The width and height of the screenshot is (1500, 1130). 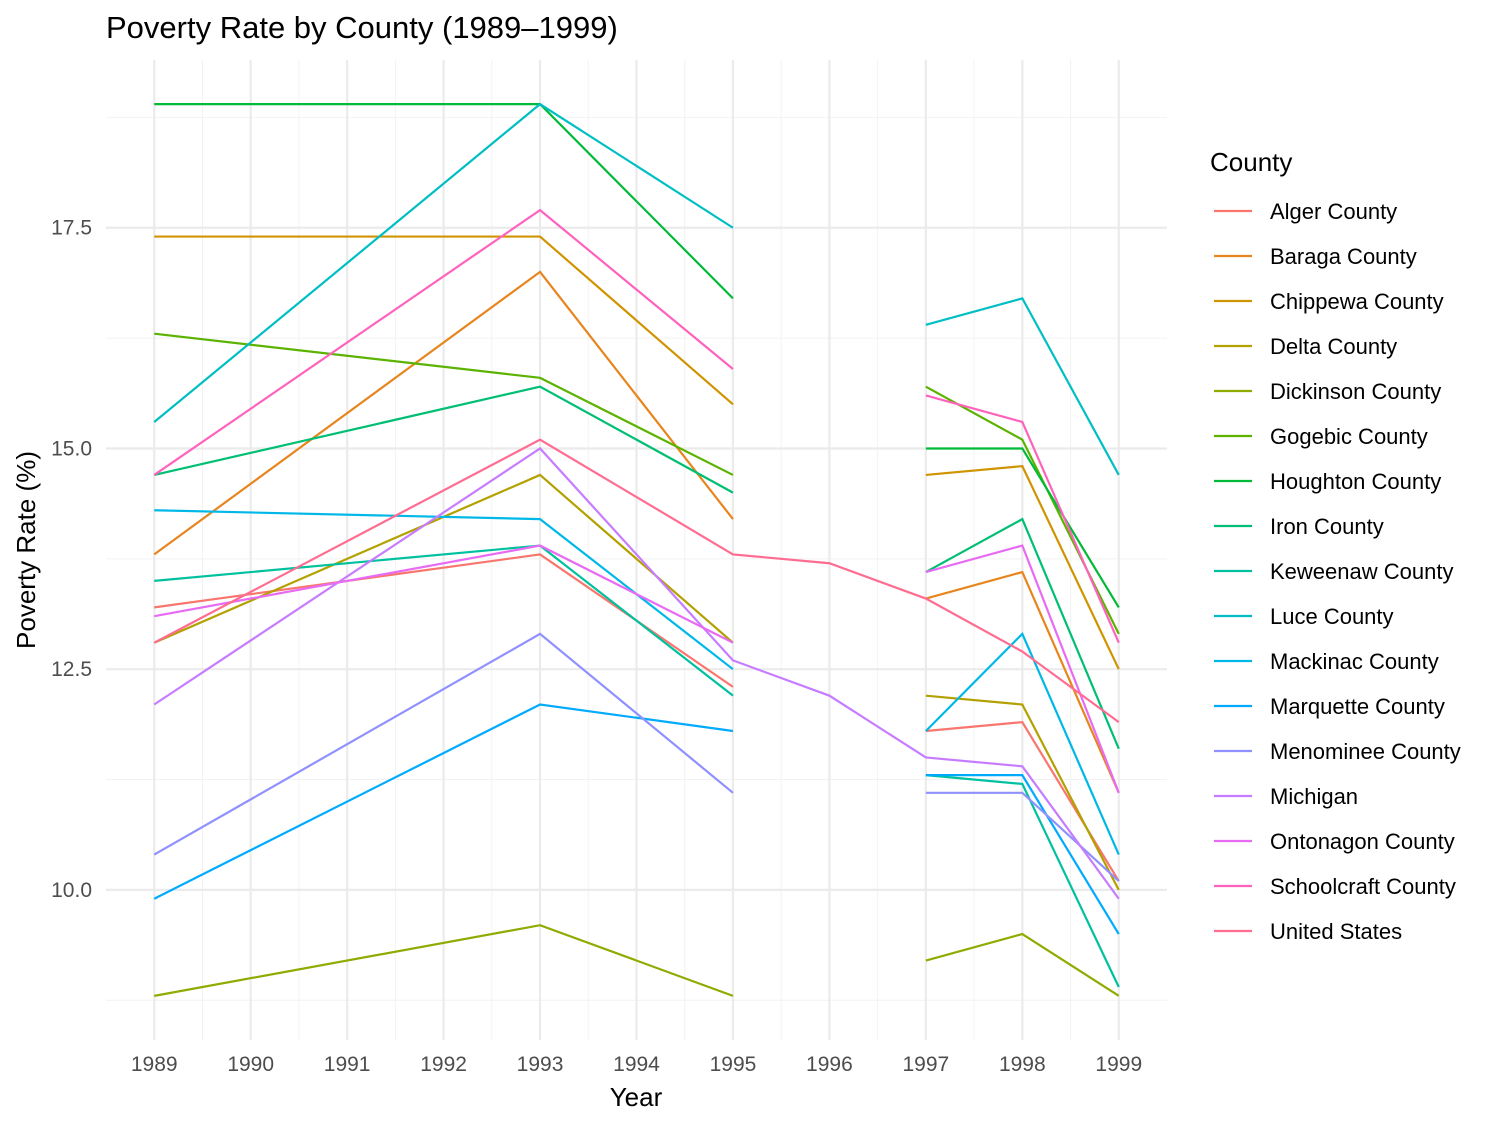 I want to click on x-tick-label: 1996, so click(x=829, y=1064).